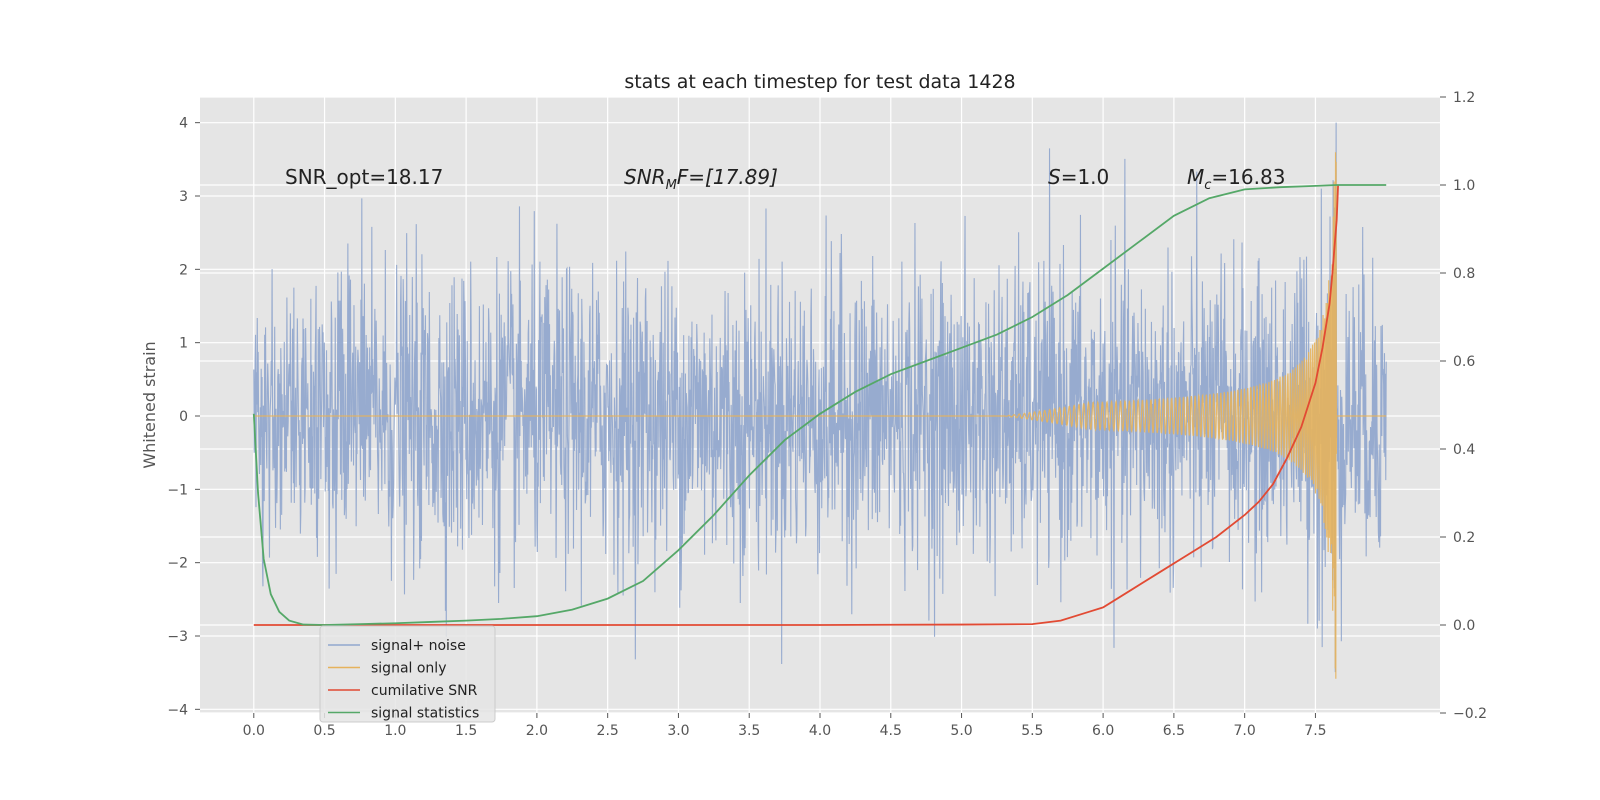  Describe the element at coordinates (1245, 731) in the screenshot. I see `x-tick-label: 7.0` at that location.